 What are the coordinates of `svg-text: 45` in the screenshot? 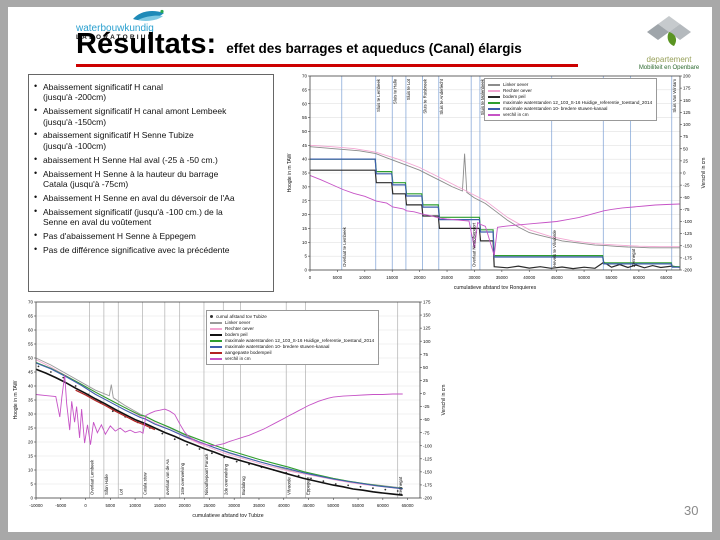 It's located at (305, 145).